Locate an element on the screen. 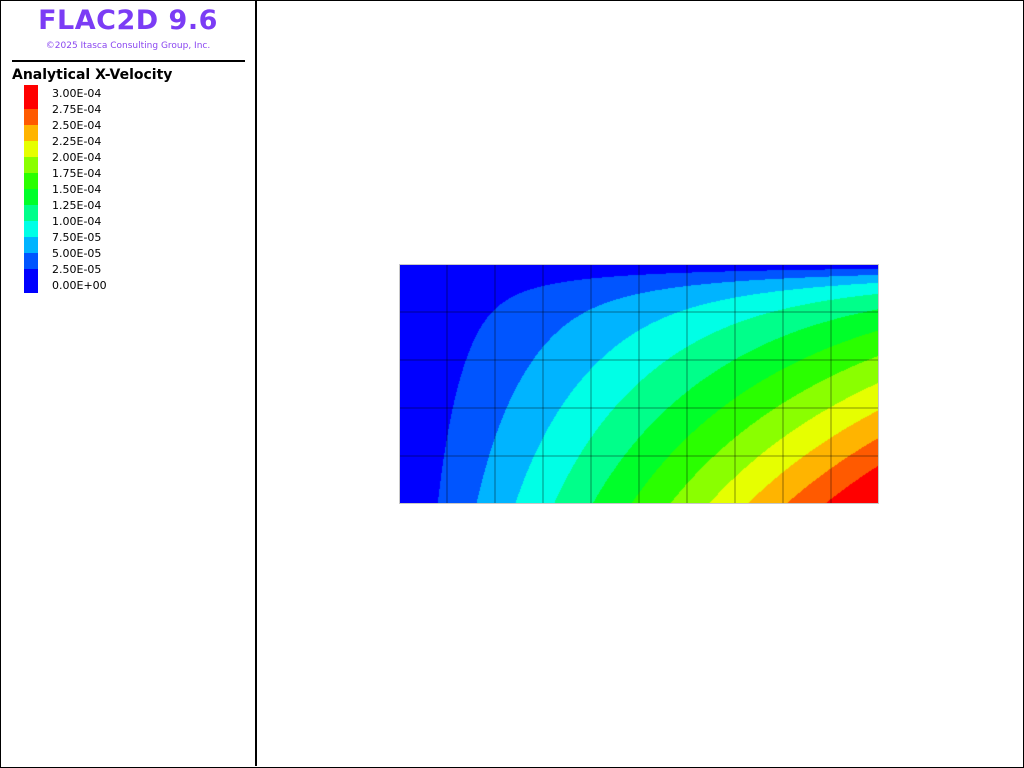 The width and height of the screenshot is (1024, 768). legend-label: 1.75E-04 is located at coordinates (77, 173).